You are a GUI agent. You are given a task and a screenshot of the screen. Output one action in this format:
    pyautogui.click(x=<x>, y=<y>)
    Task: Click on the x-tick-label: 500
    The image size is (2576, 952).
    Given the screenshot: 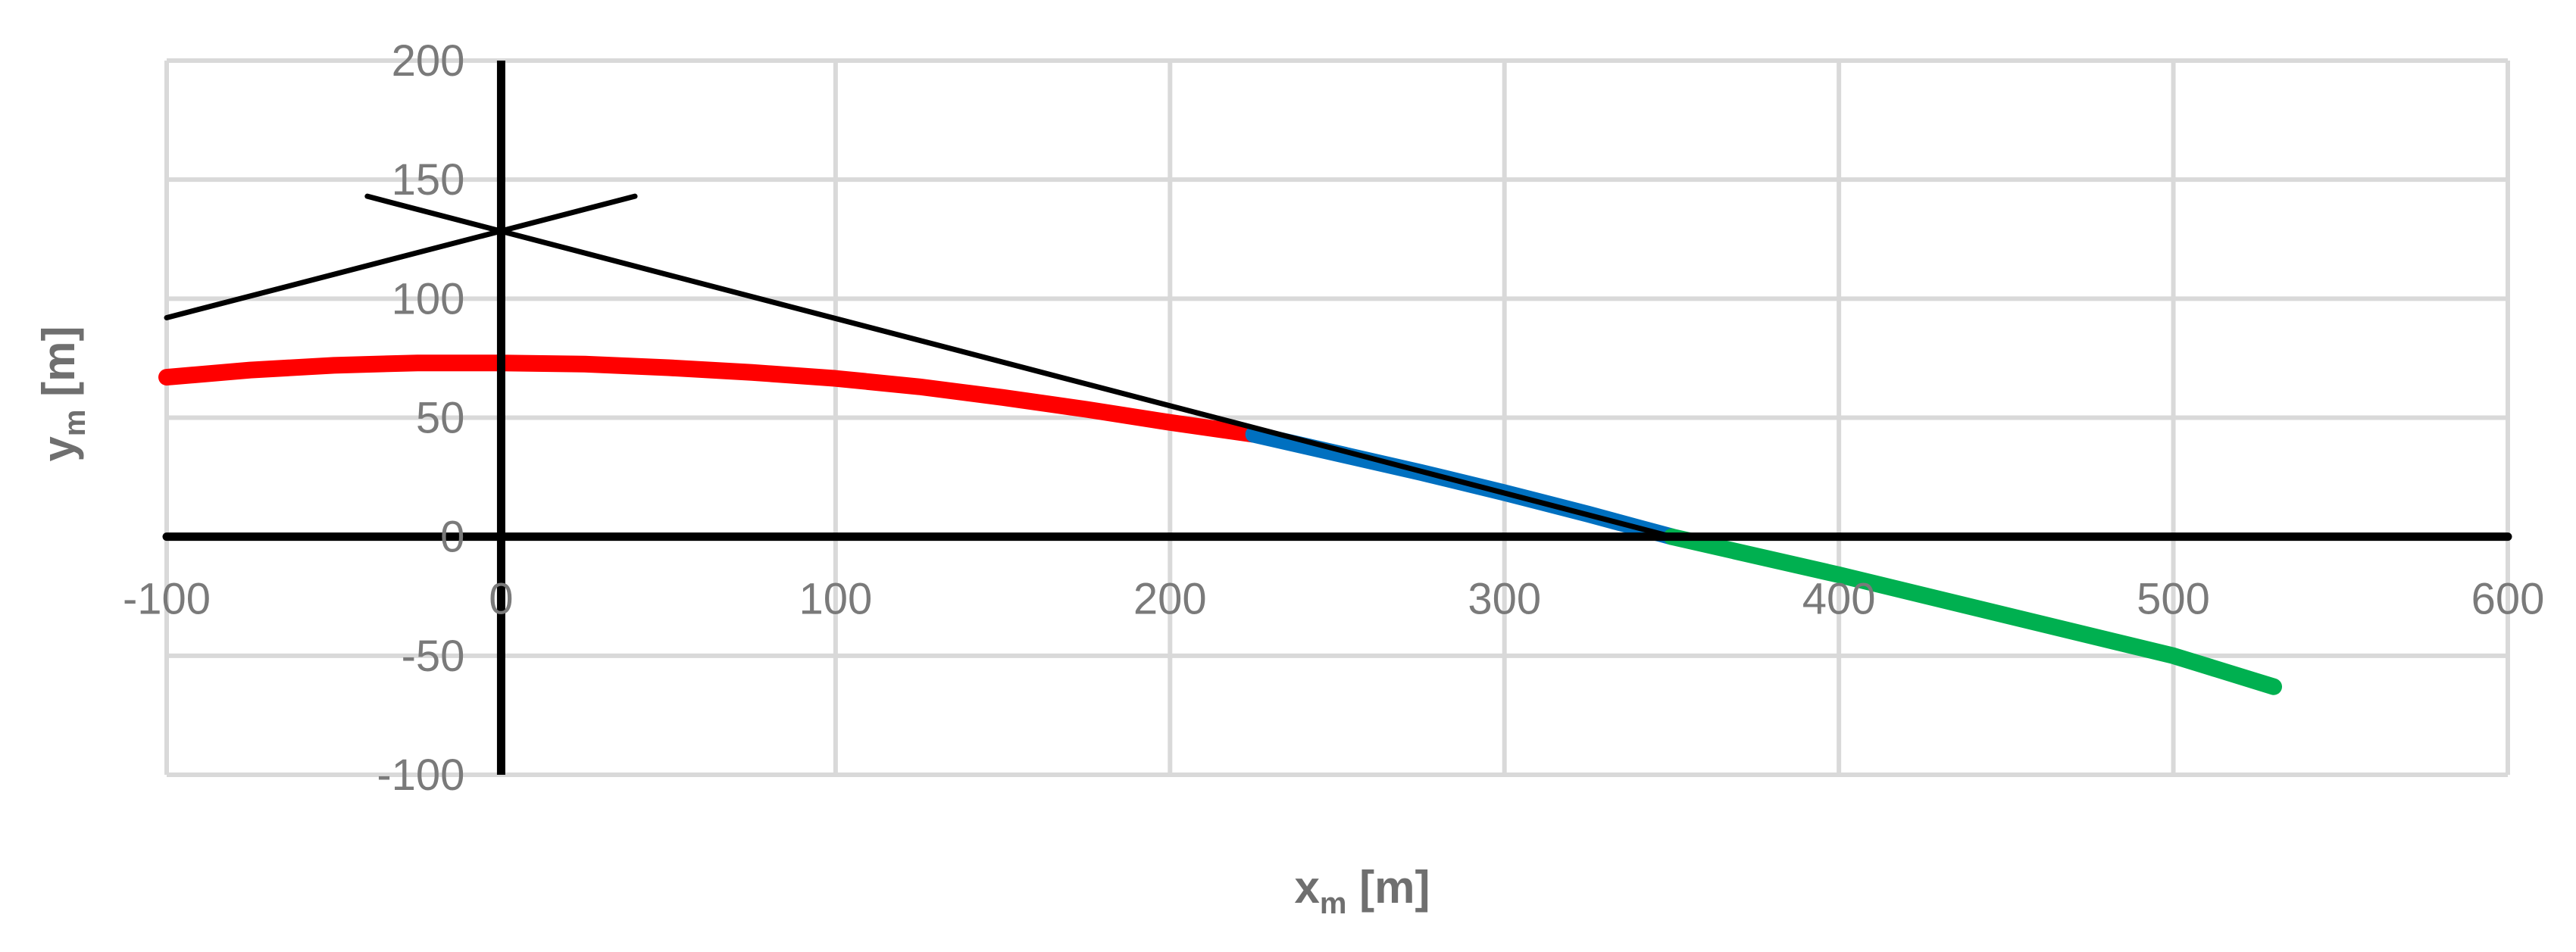 What is the action you would take?
    pyautogui.click(x=2173, y=599)
    